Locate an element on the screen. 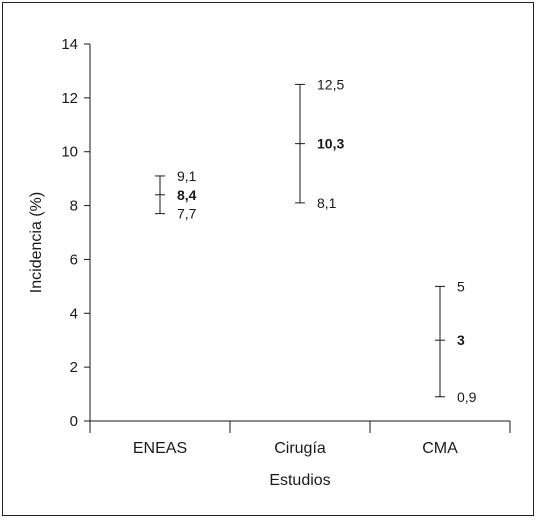 The height and width of the screenshot is (520, 538). x-category-label: Cirugía is located at coordinates (300, 448).